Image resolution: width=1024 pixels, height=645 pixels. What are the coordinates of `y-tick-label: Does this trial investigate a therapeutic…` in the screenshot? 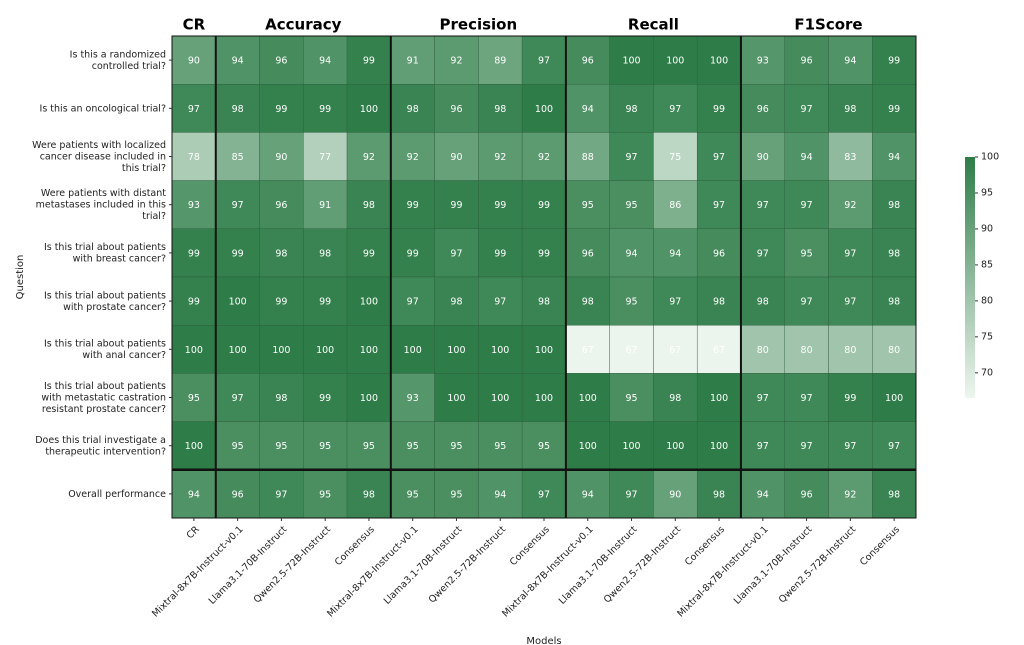 It's located at (100, 445).